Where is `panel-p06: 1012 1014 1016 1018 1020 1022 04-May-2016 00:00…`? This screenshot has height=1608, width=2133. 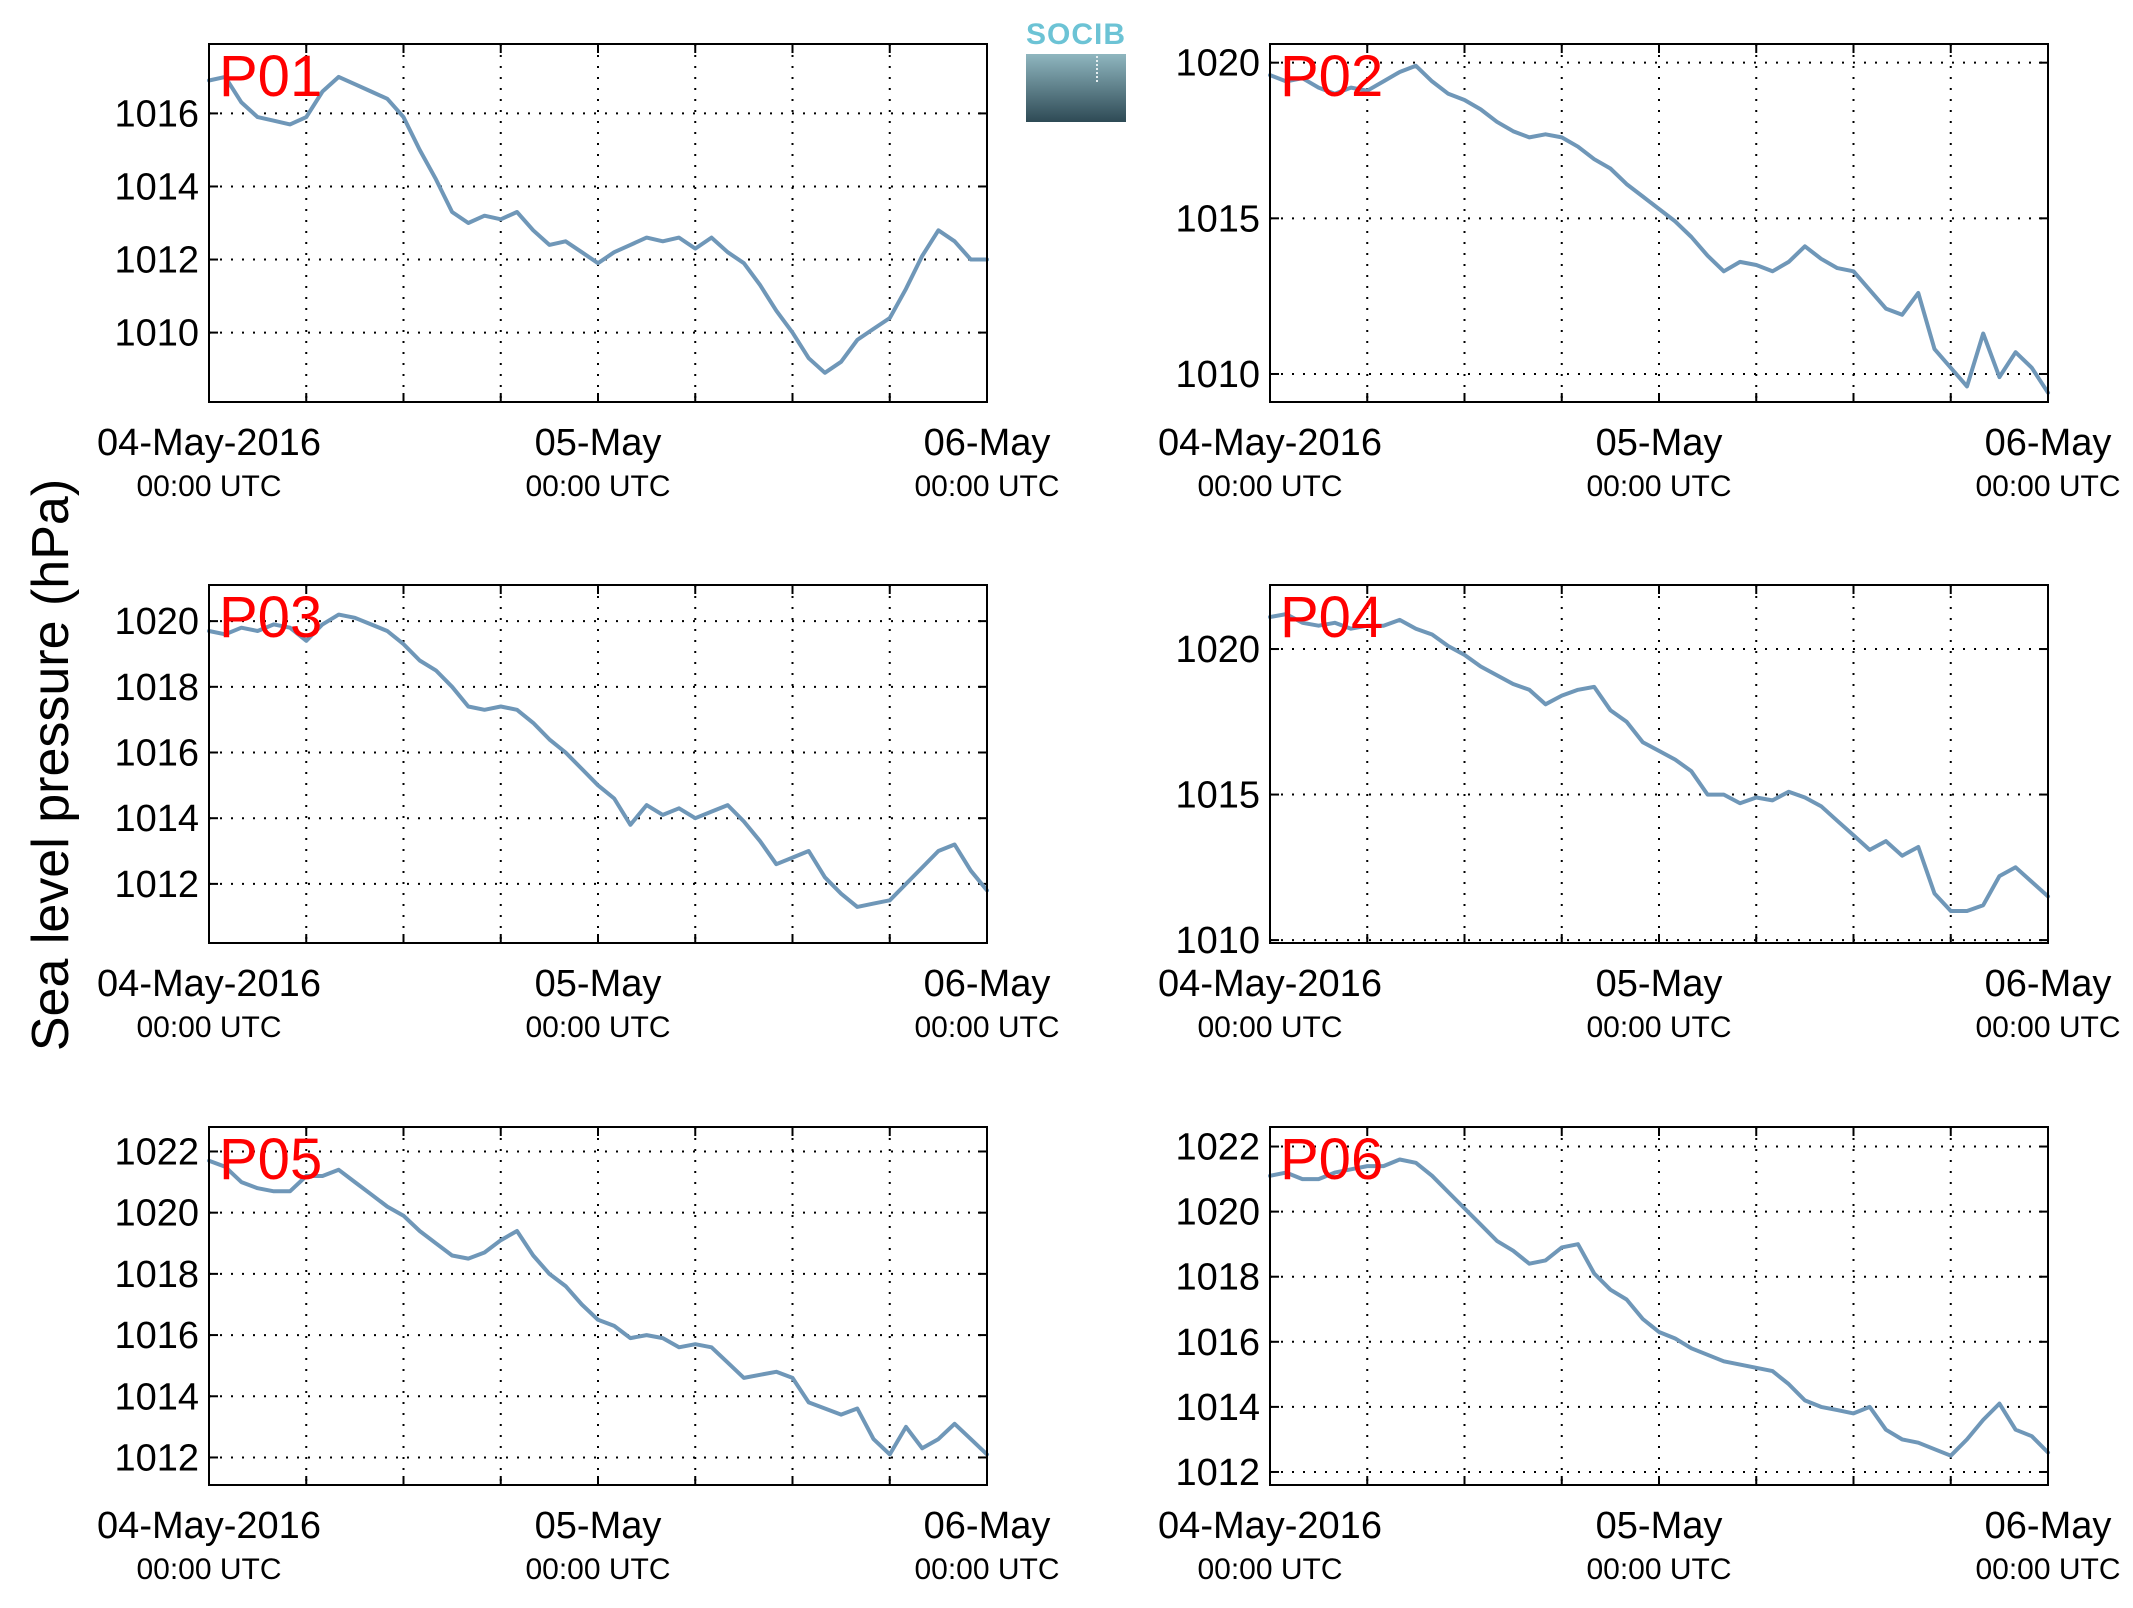 panel-p06: 1012 1014 1016 1018 1020 1022 04-May-2016 00:00… is located at coordinates (1639, 1356).